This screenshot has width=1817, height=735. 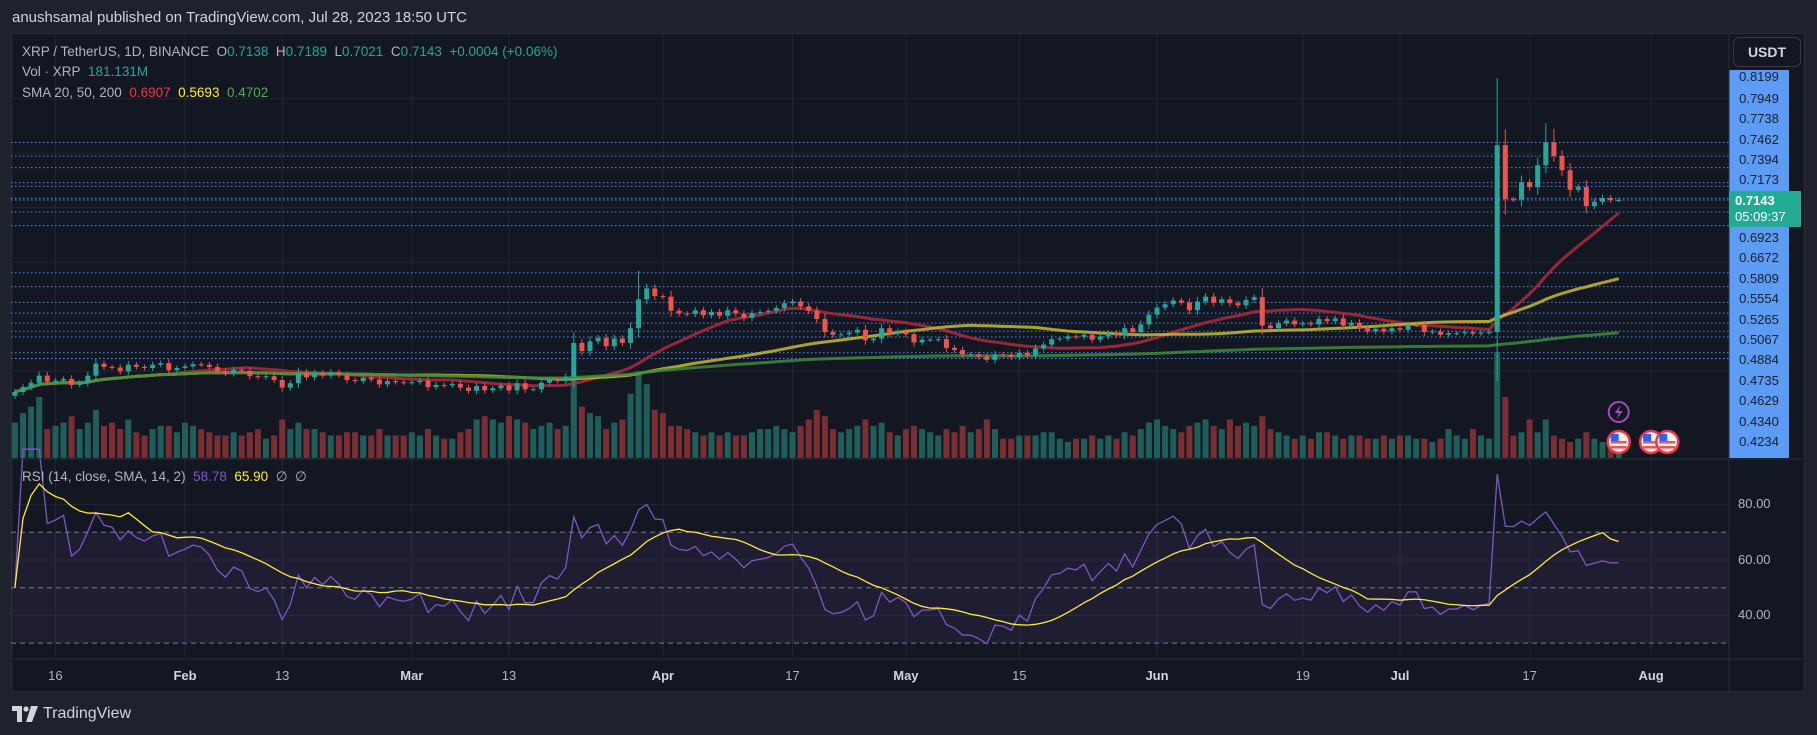 What do you see at coordinates (145, 92) in the screenshot?
I see `sma-legend: SMA 20, 50, 200 0.6907 0.5693 0.4702` at bounding box center [145, 92].